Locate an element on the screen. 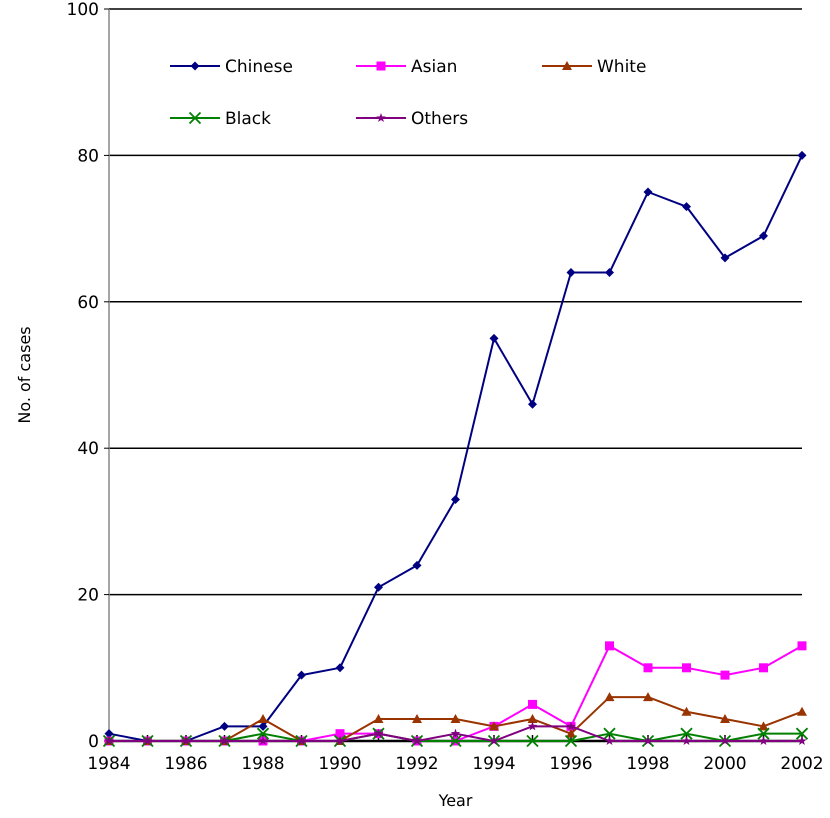 The height and width of the screenshot is (818, 830). y-tick-label: 0 is located at coordinates (93, 742).